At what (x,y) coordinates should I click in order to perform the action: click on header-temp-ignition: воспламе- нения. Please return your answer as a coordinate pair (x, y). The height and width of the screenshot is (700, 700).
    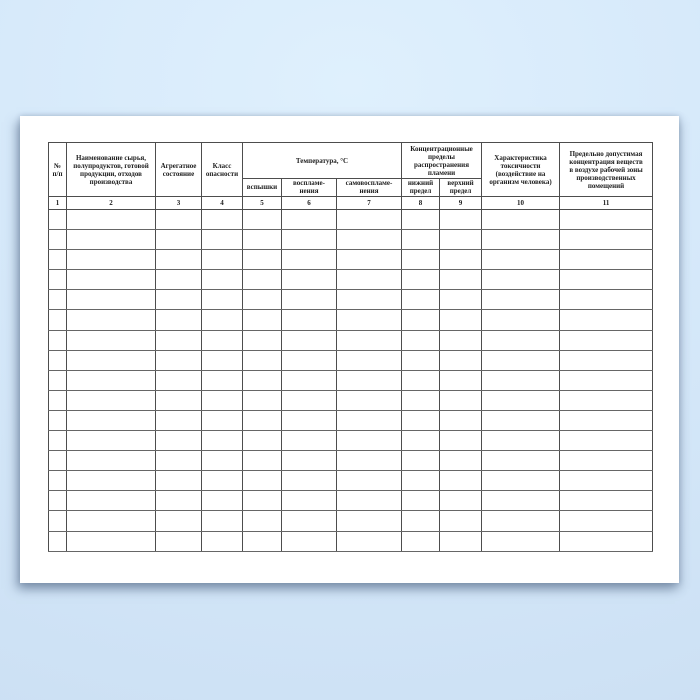
    Looking at the image, I should click on (309, 187).